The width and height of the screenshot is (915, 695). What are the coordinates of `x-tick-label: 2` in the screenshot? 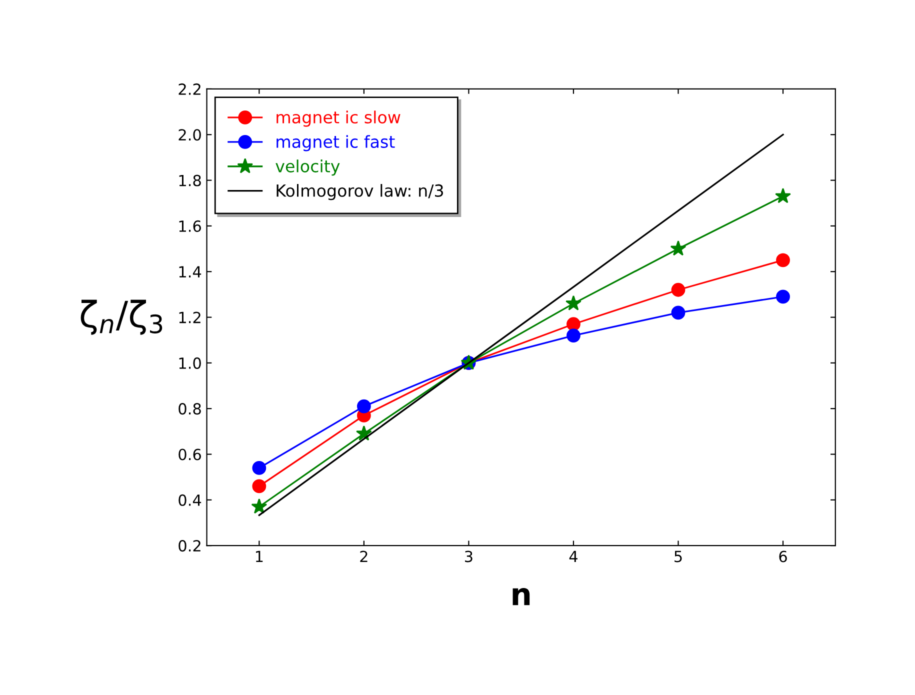 It's located at (364, 556).